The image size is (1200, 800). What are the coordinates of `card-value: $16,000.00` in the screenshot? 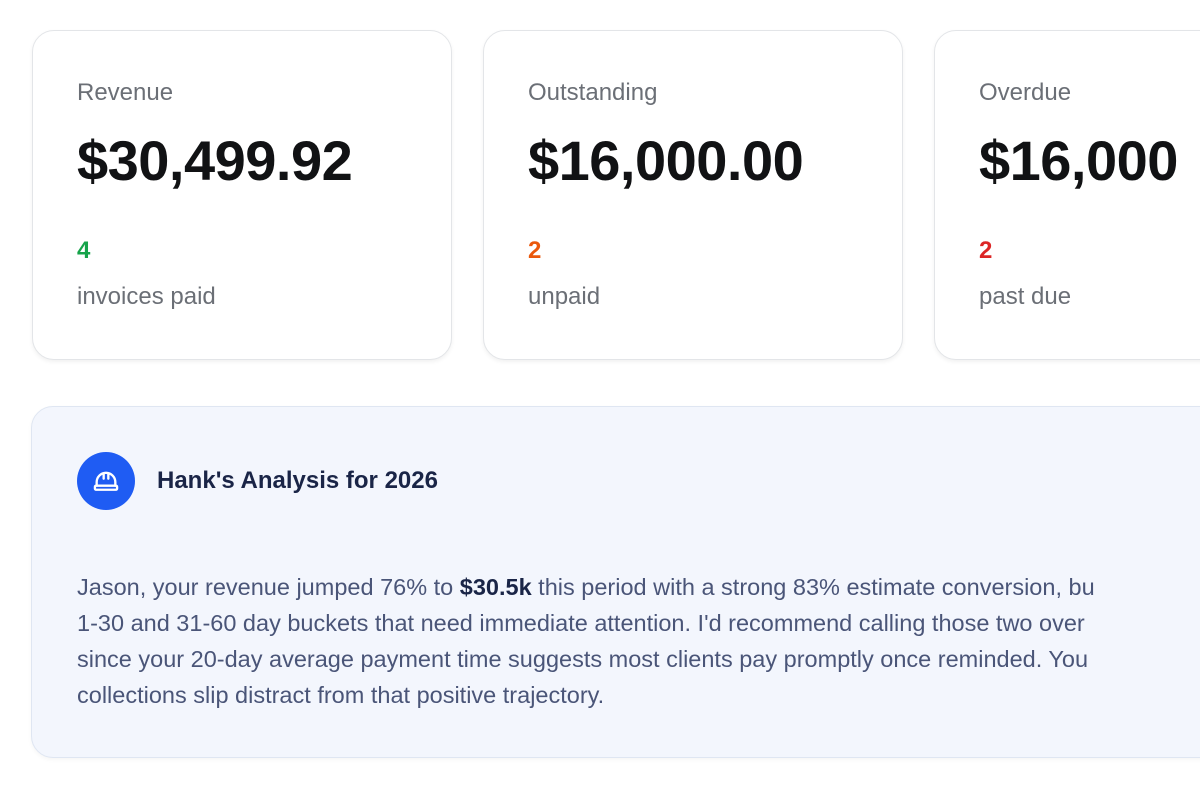 It's located at (666, 160).